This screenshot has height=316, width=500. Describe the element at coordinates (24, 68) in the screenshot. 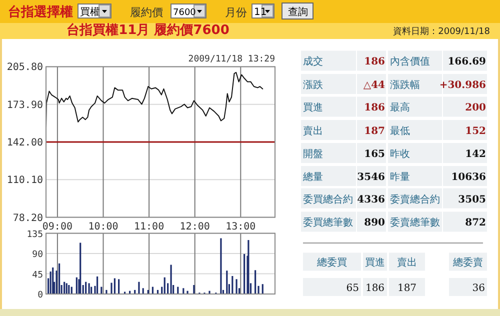

I see `y-tick-label: 205.80` at that location.